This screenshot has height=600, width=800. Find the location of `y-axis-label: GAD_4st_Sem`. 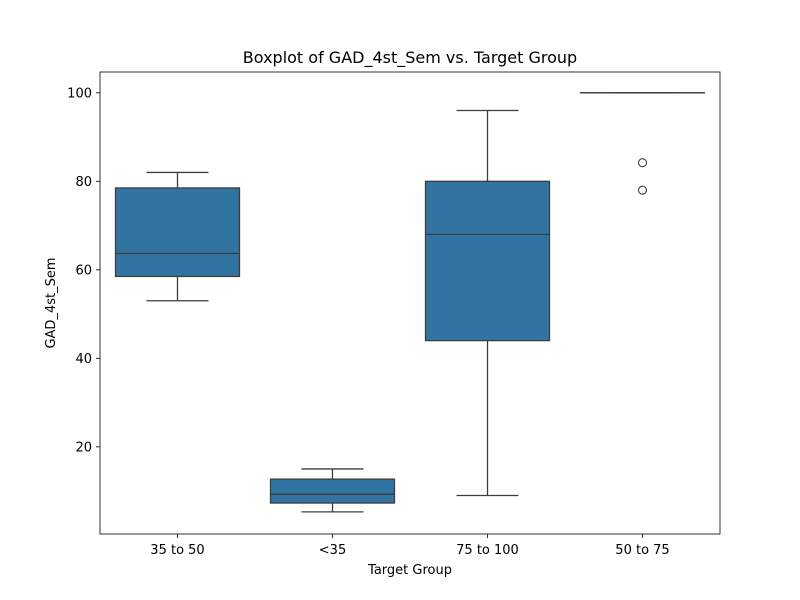

y-axis-label: GAD_4st_Sem is located at coordinates (51, 302).